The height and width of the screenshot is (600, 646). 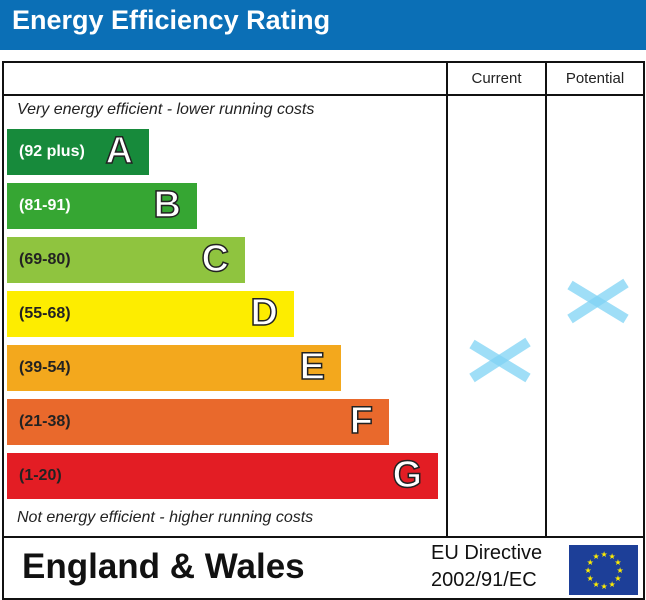 What do you see at coordinates (167, 205) in the screenshot?
I see `band-letter: B` at bounding box center [167, 205].